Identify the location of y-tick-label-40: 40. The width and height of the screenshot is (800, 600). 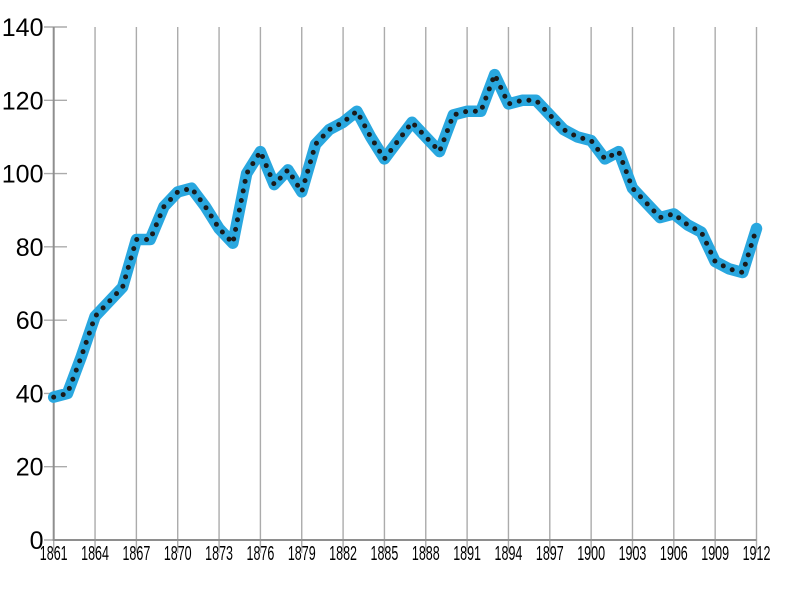
(30, 394).